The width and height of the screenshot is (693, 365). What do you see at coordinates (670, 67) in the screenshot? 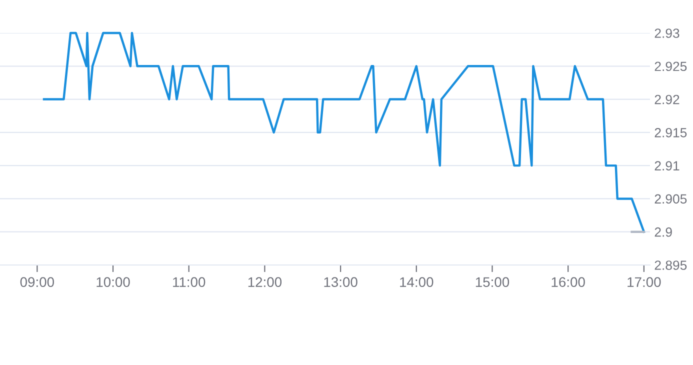
I see `y-tick-label: 2.925` at bounding box center [670, 67].